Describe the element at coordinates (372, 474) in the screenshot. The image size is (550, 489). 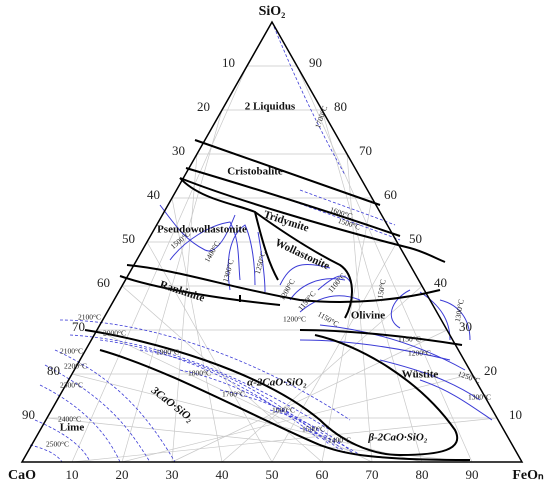
I see `bottom-tick-label: 70` at that location.